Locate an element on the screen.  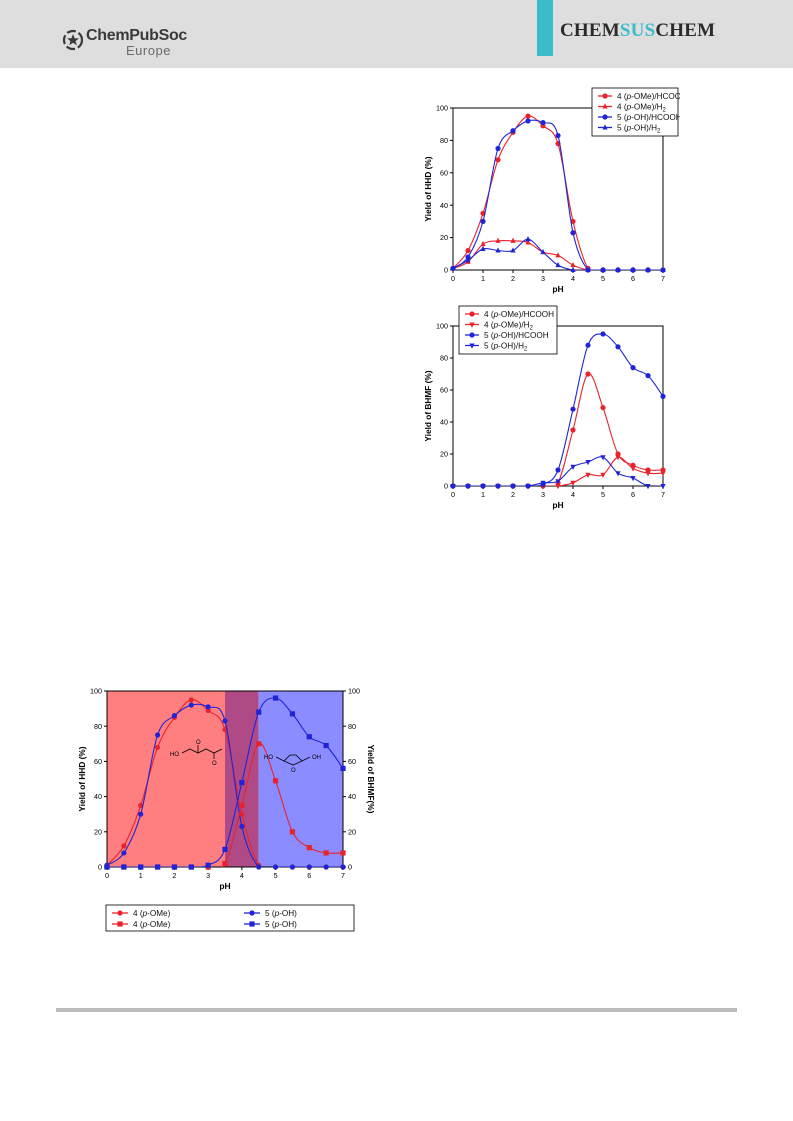
x-tick-label: 4 is located at coordinates (573, 278).